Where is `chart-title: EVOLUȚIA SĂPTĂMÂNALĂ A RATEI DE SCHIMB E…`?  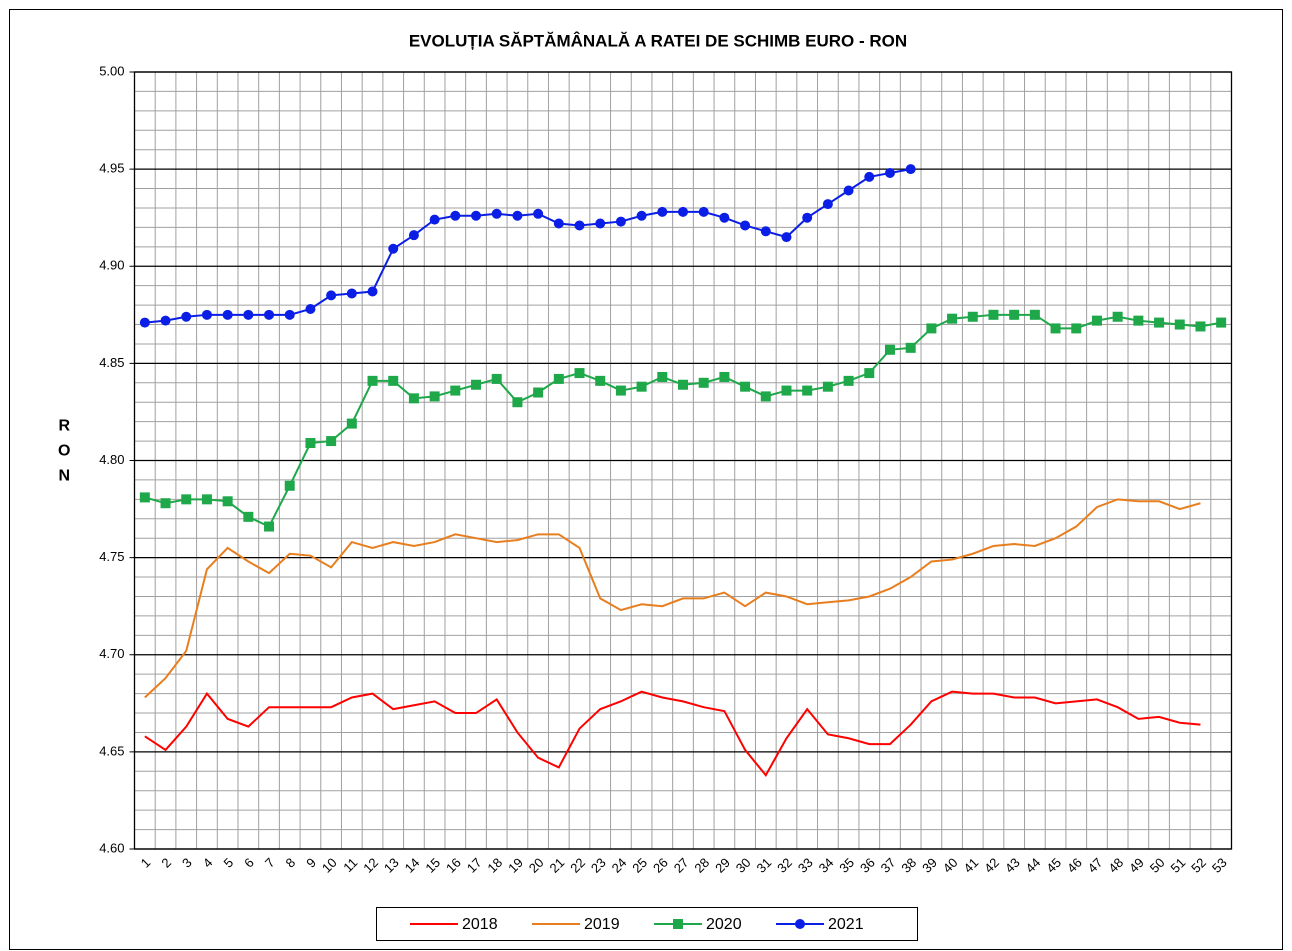
chart-title: EVOLUȚIA SĂPTĂMÂNALĂ A RATEI DE SCHIMB E… is located at coordinates (658, 40).